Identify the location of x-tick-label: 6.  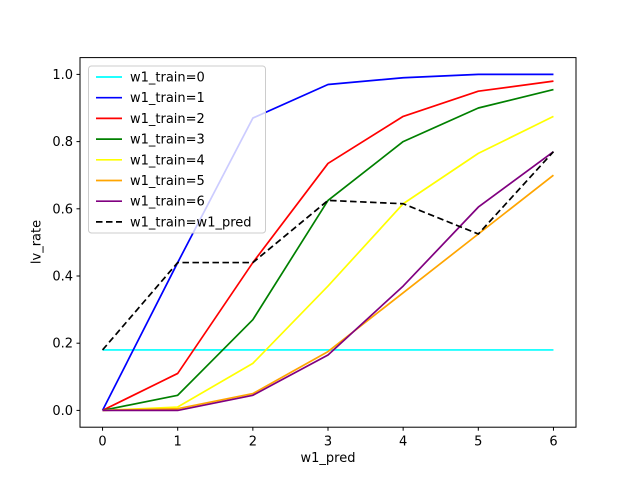
(553, 442).